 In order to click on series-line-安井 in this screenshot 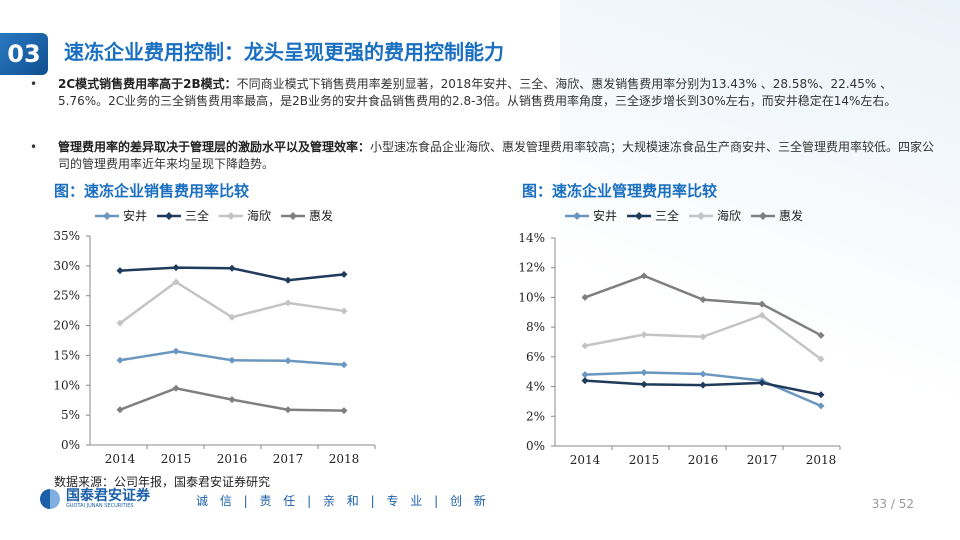, I will do `click(703, 389)`.